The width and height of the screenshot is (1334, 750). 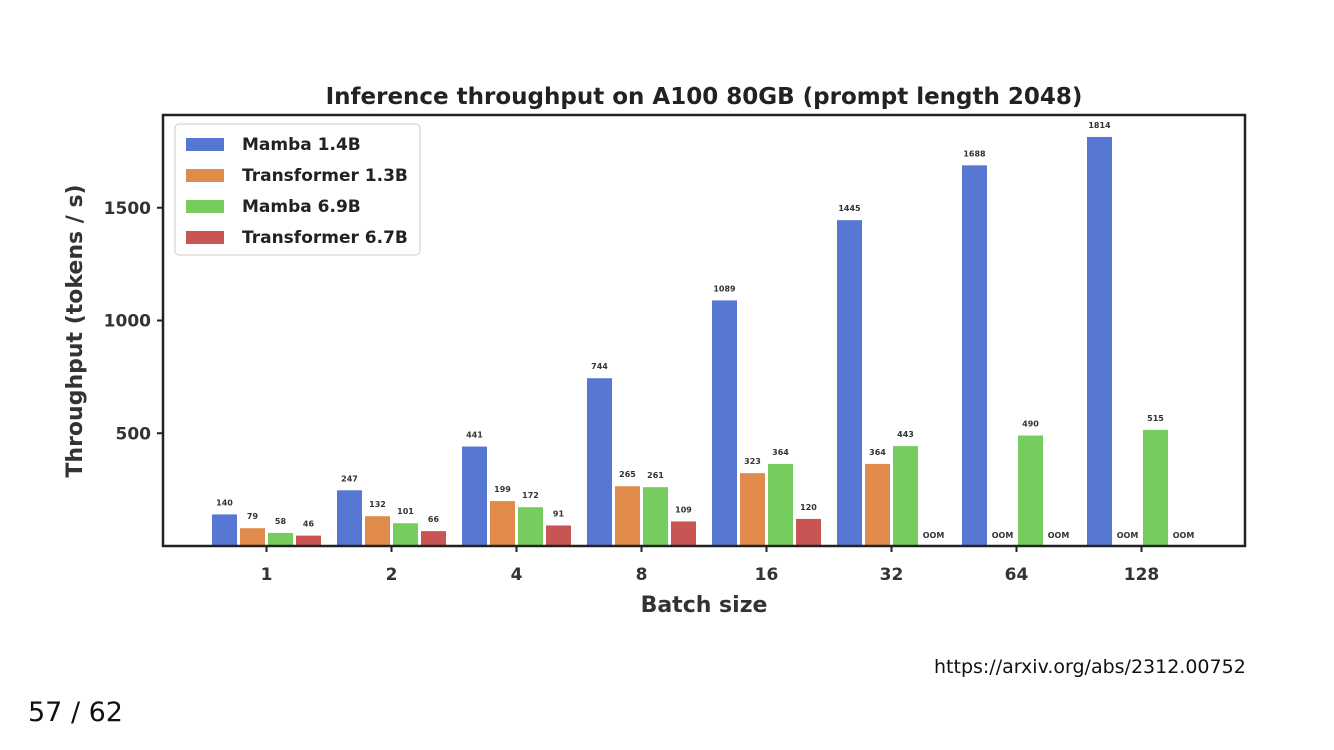 What do you see at coordinates (301, 145) in the screenshot?
I see `legend-label: Mamba 1.4B` at bounding box center [301, 145].